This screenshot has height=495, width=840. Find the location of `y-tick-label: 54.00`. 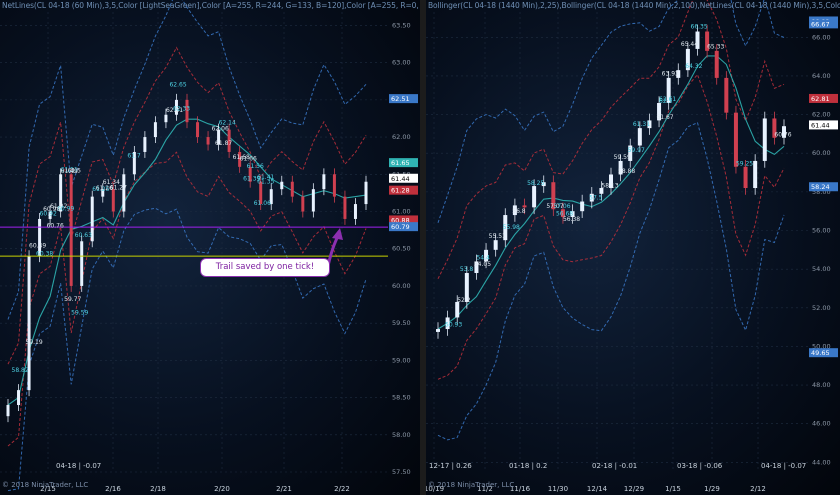

y-tick-label: 54.00 is located at coordinates (821, 269).